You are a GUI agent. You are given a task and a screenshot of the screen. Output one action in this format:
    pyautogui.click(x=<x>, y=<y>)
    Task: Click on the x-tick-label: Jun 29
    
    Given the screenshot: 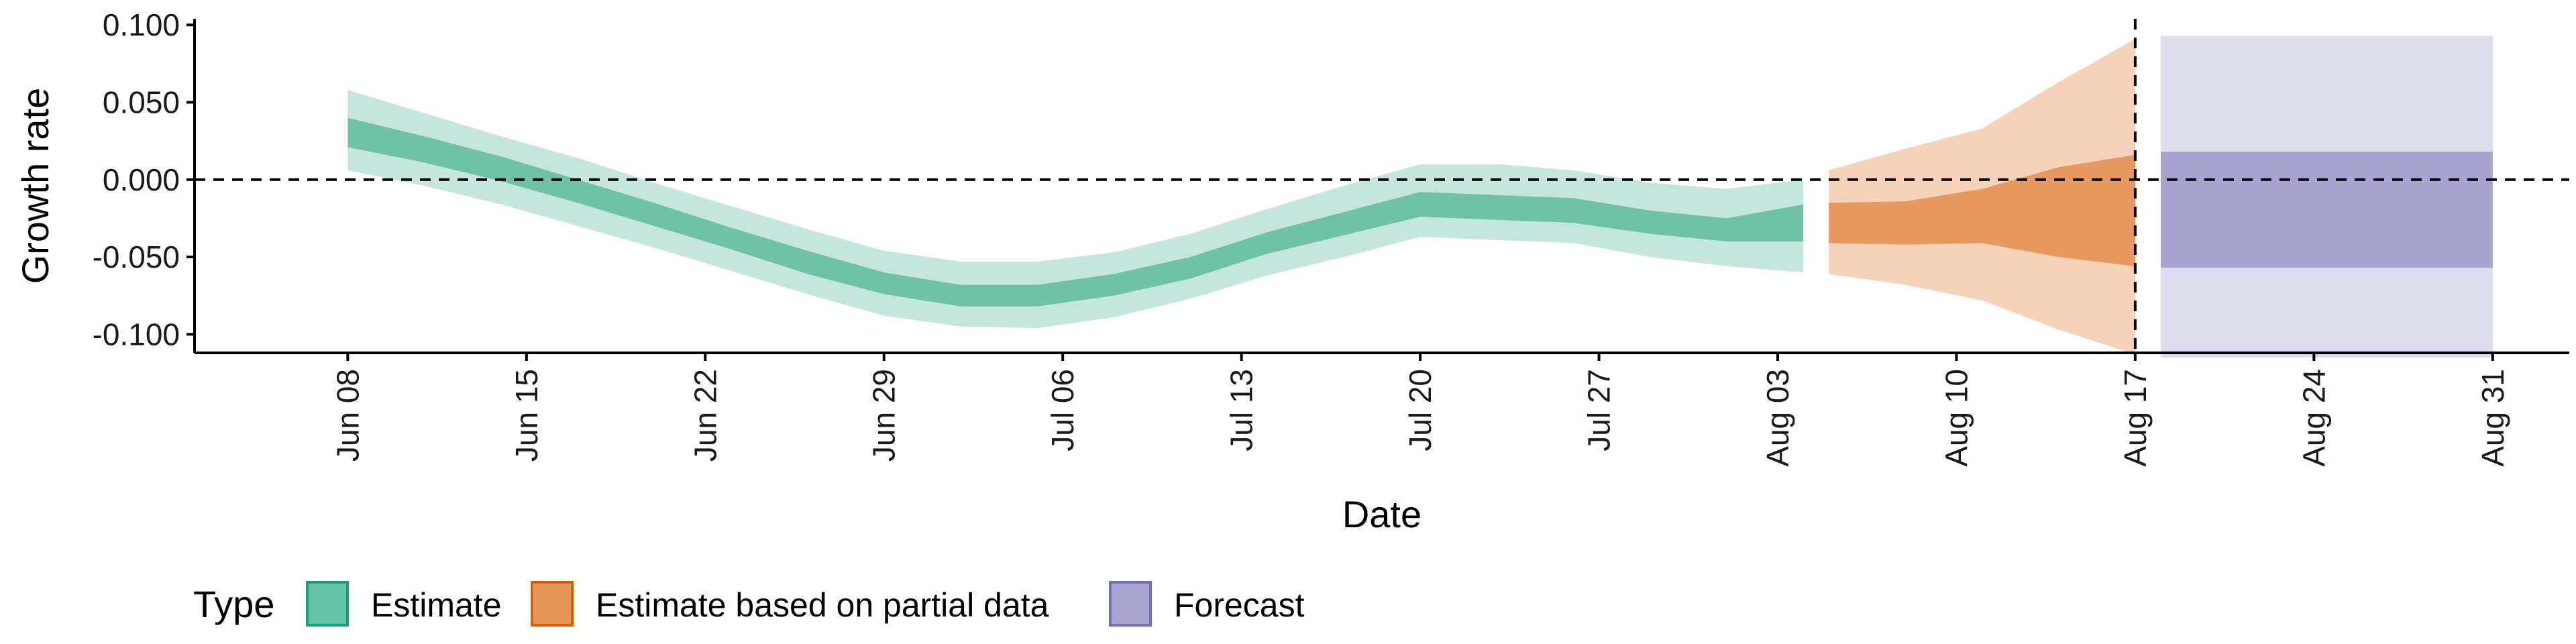 What is the action you would take?
    pyautogui.click(x=884, y=415)
    